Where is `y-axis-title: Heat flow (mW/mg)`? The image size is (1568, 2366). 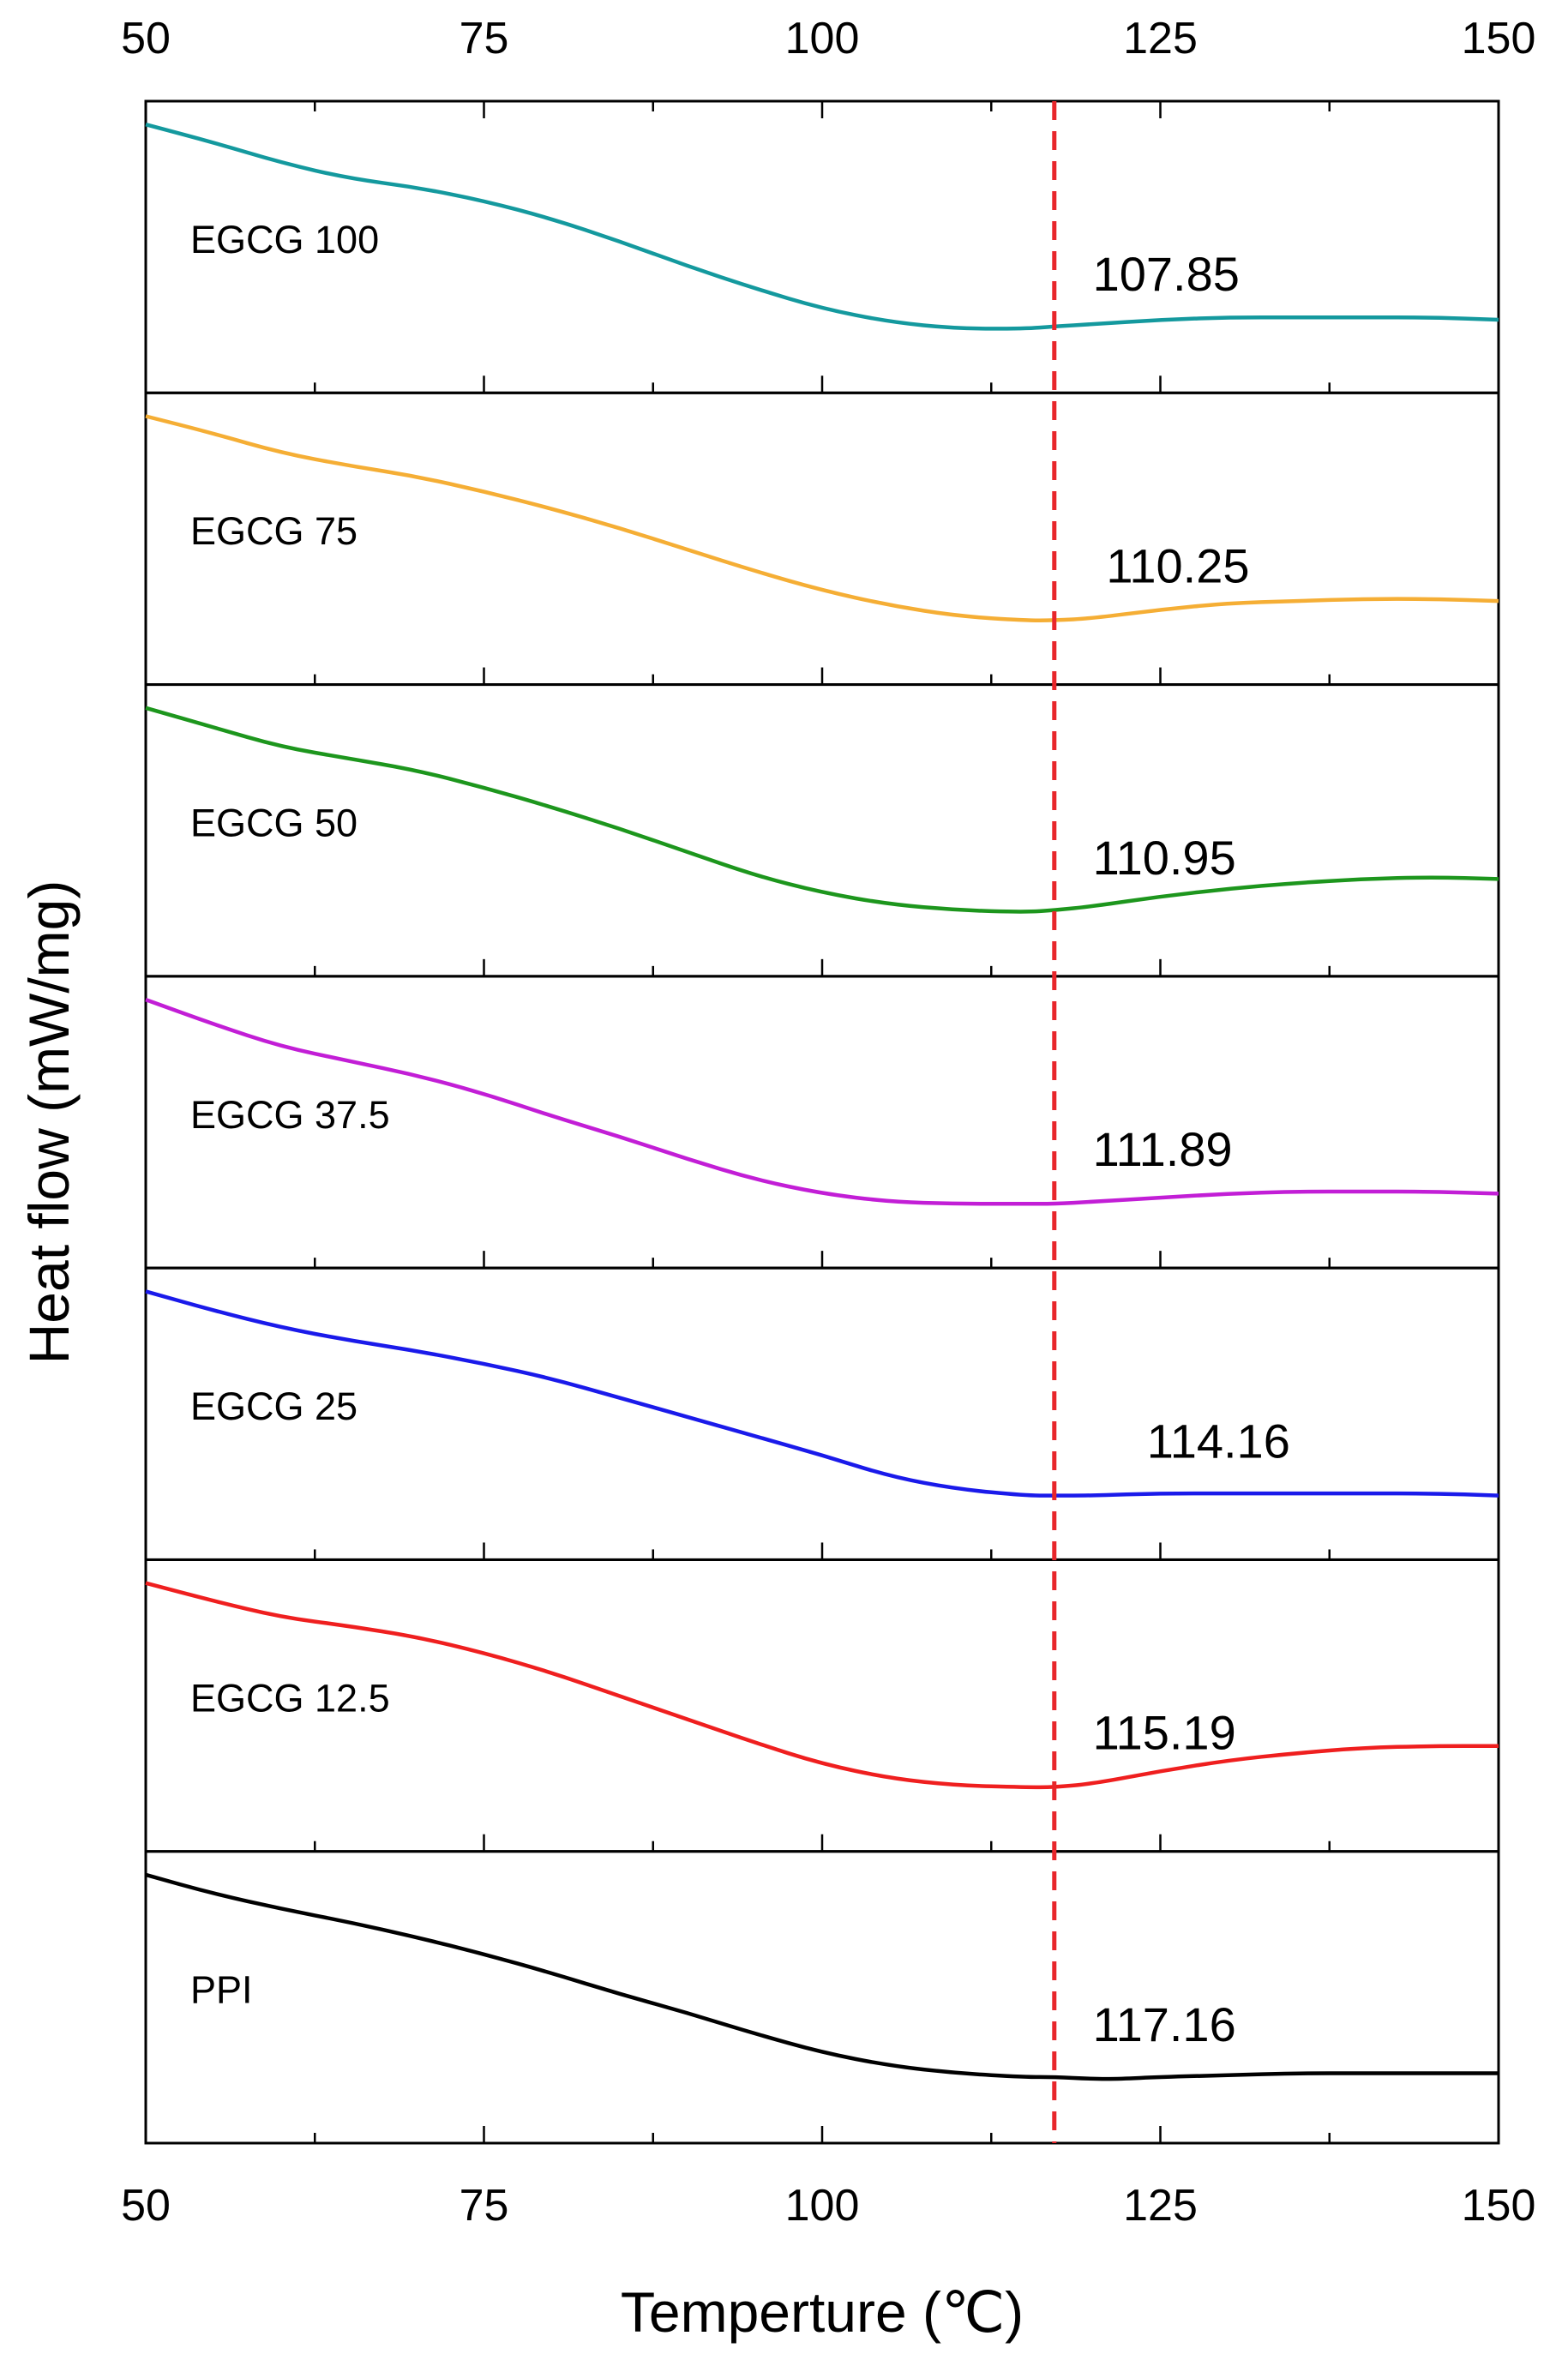 y-axis-title: Heat flow (mW/mg) is located at coordinates (49, 1122).